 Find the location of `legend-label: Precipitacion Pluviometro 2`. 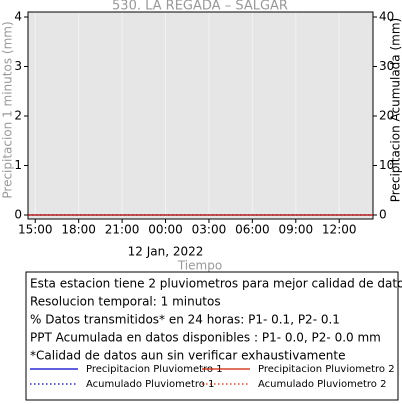

legend-label: Precipitacion Pluviometro 2 is located at coordinates (326, 369).